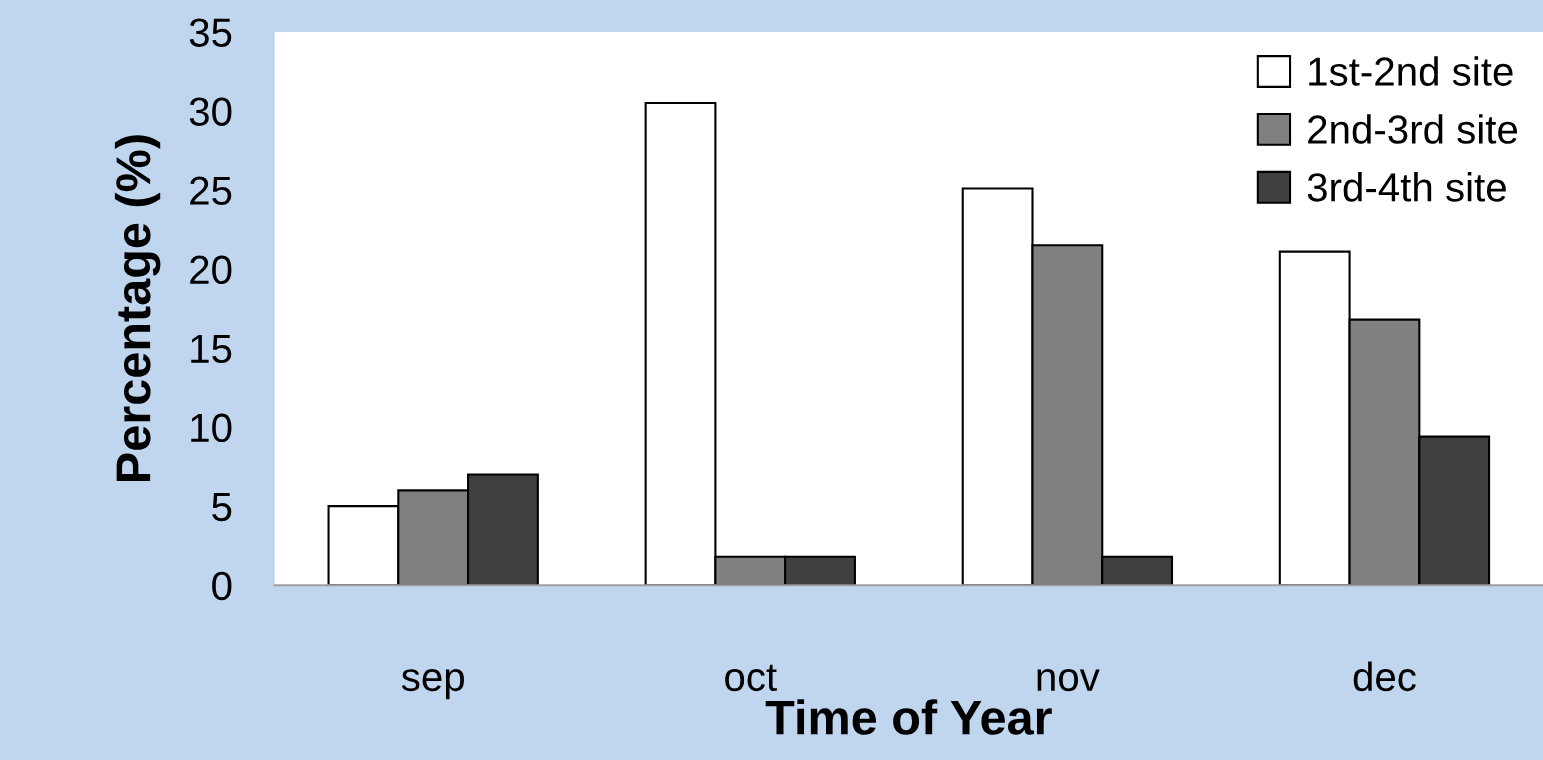 The image size is (1543, 760). What do you see at coordinates (1413, 129) in the screenshot?
I see `legend-label: 2nd-3rd site` at bounding box center [1413, 129].